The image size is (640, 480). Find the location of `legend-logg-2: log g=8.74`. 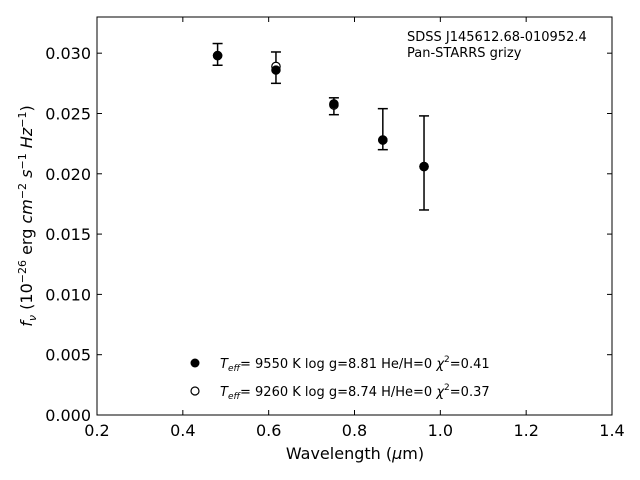

legend-logg-2: log g=8.74 is located at coordinates (341, 392).